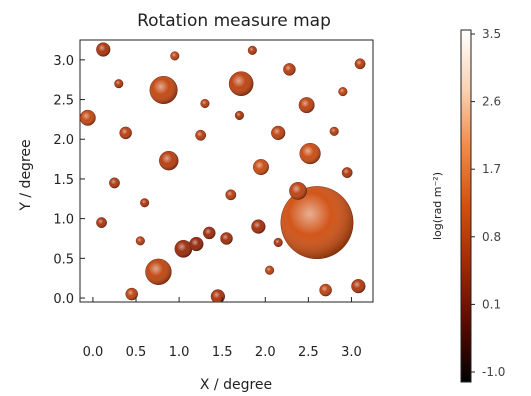  Describe the element at coordinates (493, 372) in the screenshot. I see `colorbar-tick-label: -1.0` at that location.